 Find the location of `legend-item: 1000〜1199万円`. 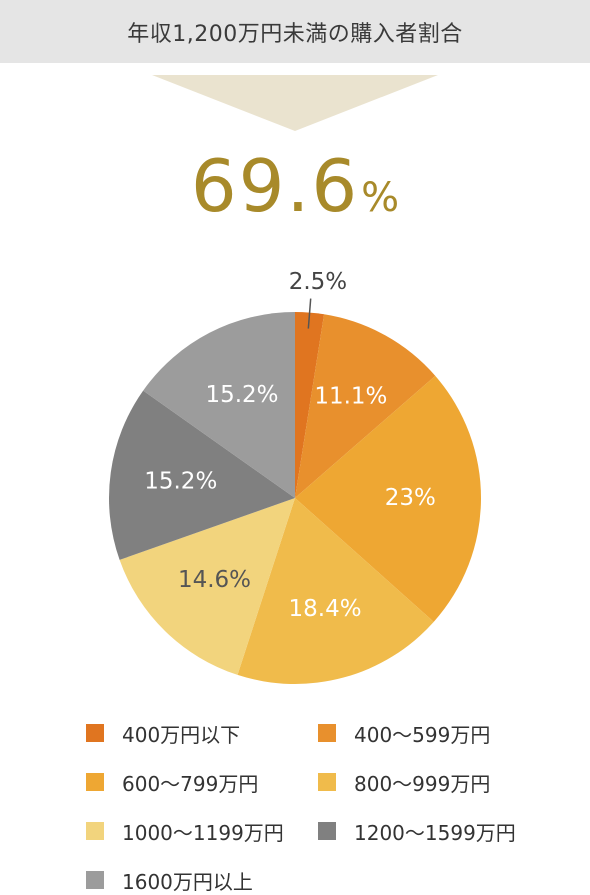

legend-item: 1000〜1199万円 is located at coordinates (185, 831).